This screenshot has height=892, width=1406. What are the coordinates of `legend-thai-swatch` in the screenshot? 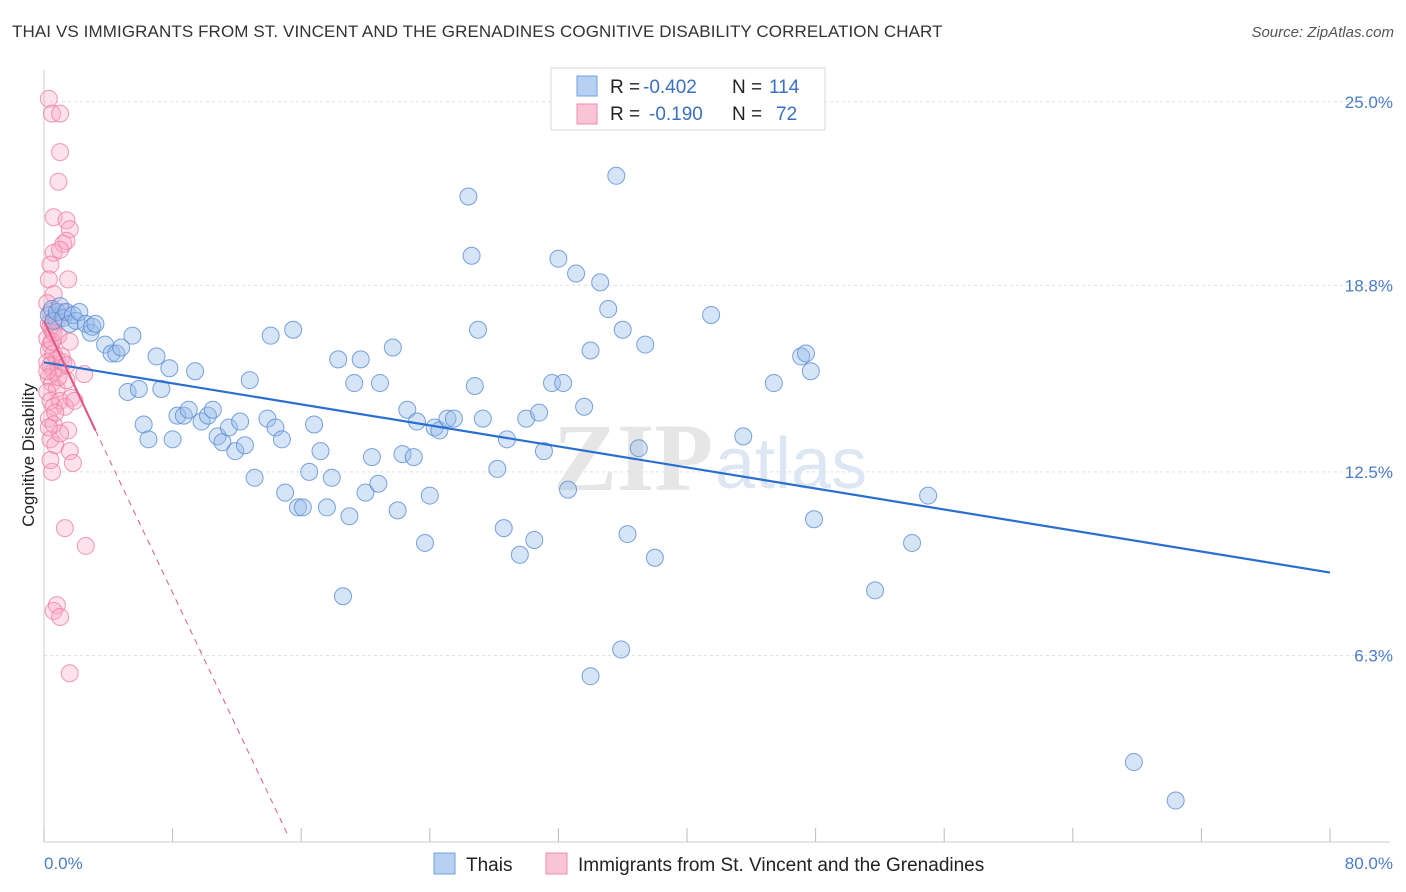 It's located at (587, 86).